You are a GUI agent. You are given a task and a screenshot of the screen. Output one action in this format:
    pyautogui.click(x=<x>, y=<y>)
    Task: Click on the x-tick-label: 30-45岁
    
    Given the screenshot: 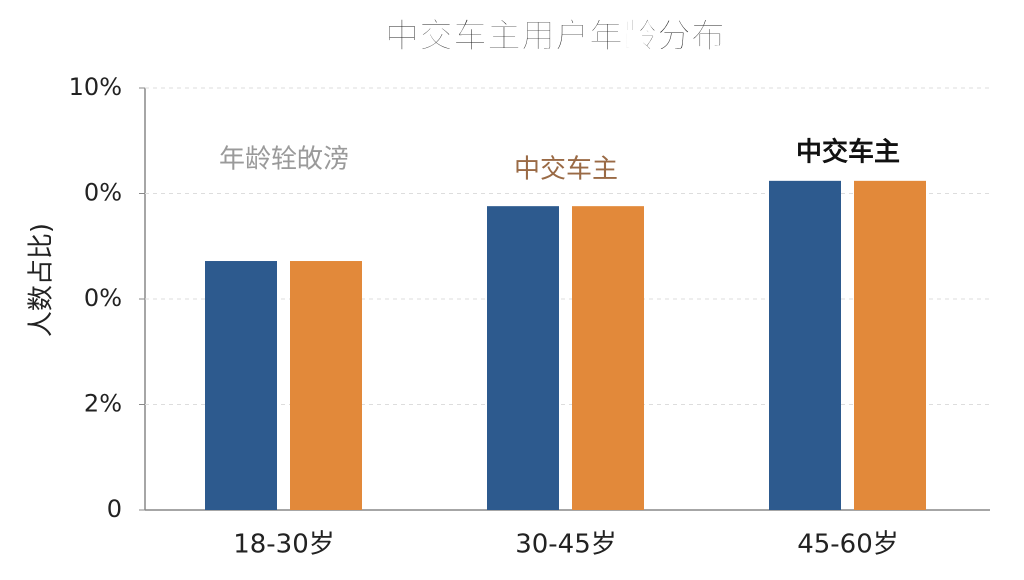 What is the action you would take?
    pyautogui.click(x=566, y=545)
    